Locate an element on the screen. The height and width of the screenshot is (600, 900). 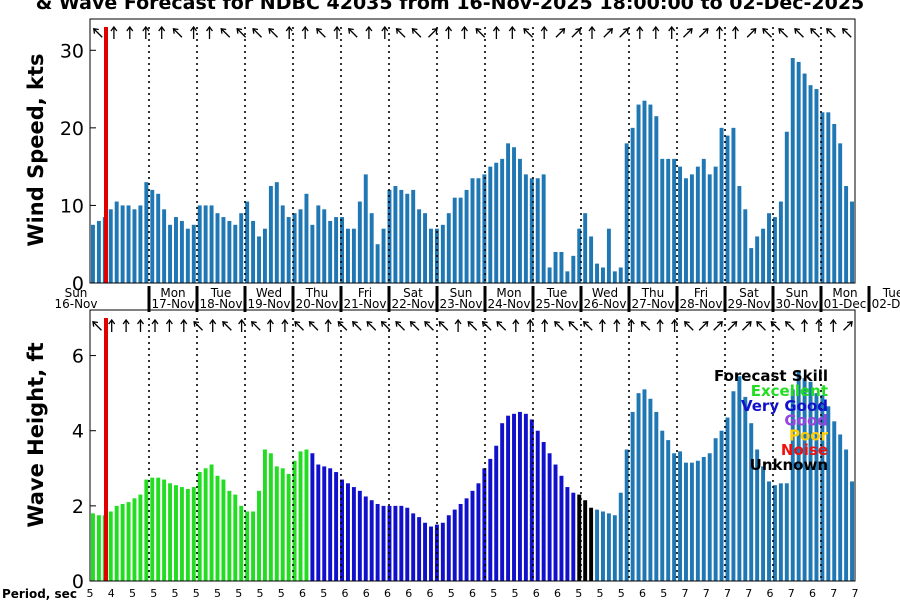
wind-direction-arrows is located at coordinates (472, 32).